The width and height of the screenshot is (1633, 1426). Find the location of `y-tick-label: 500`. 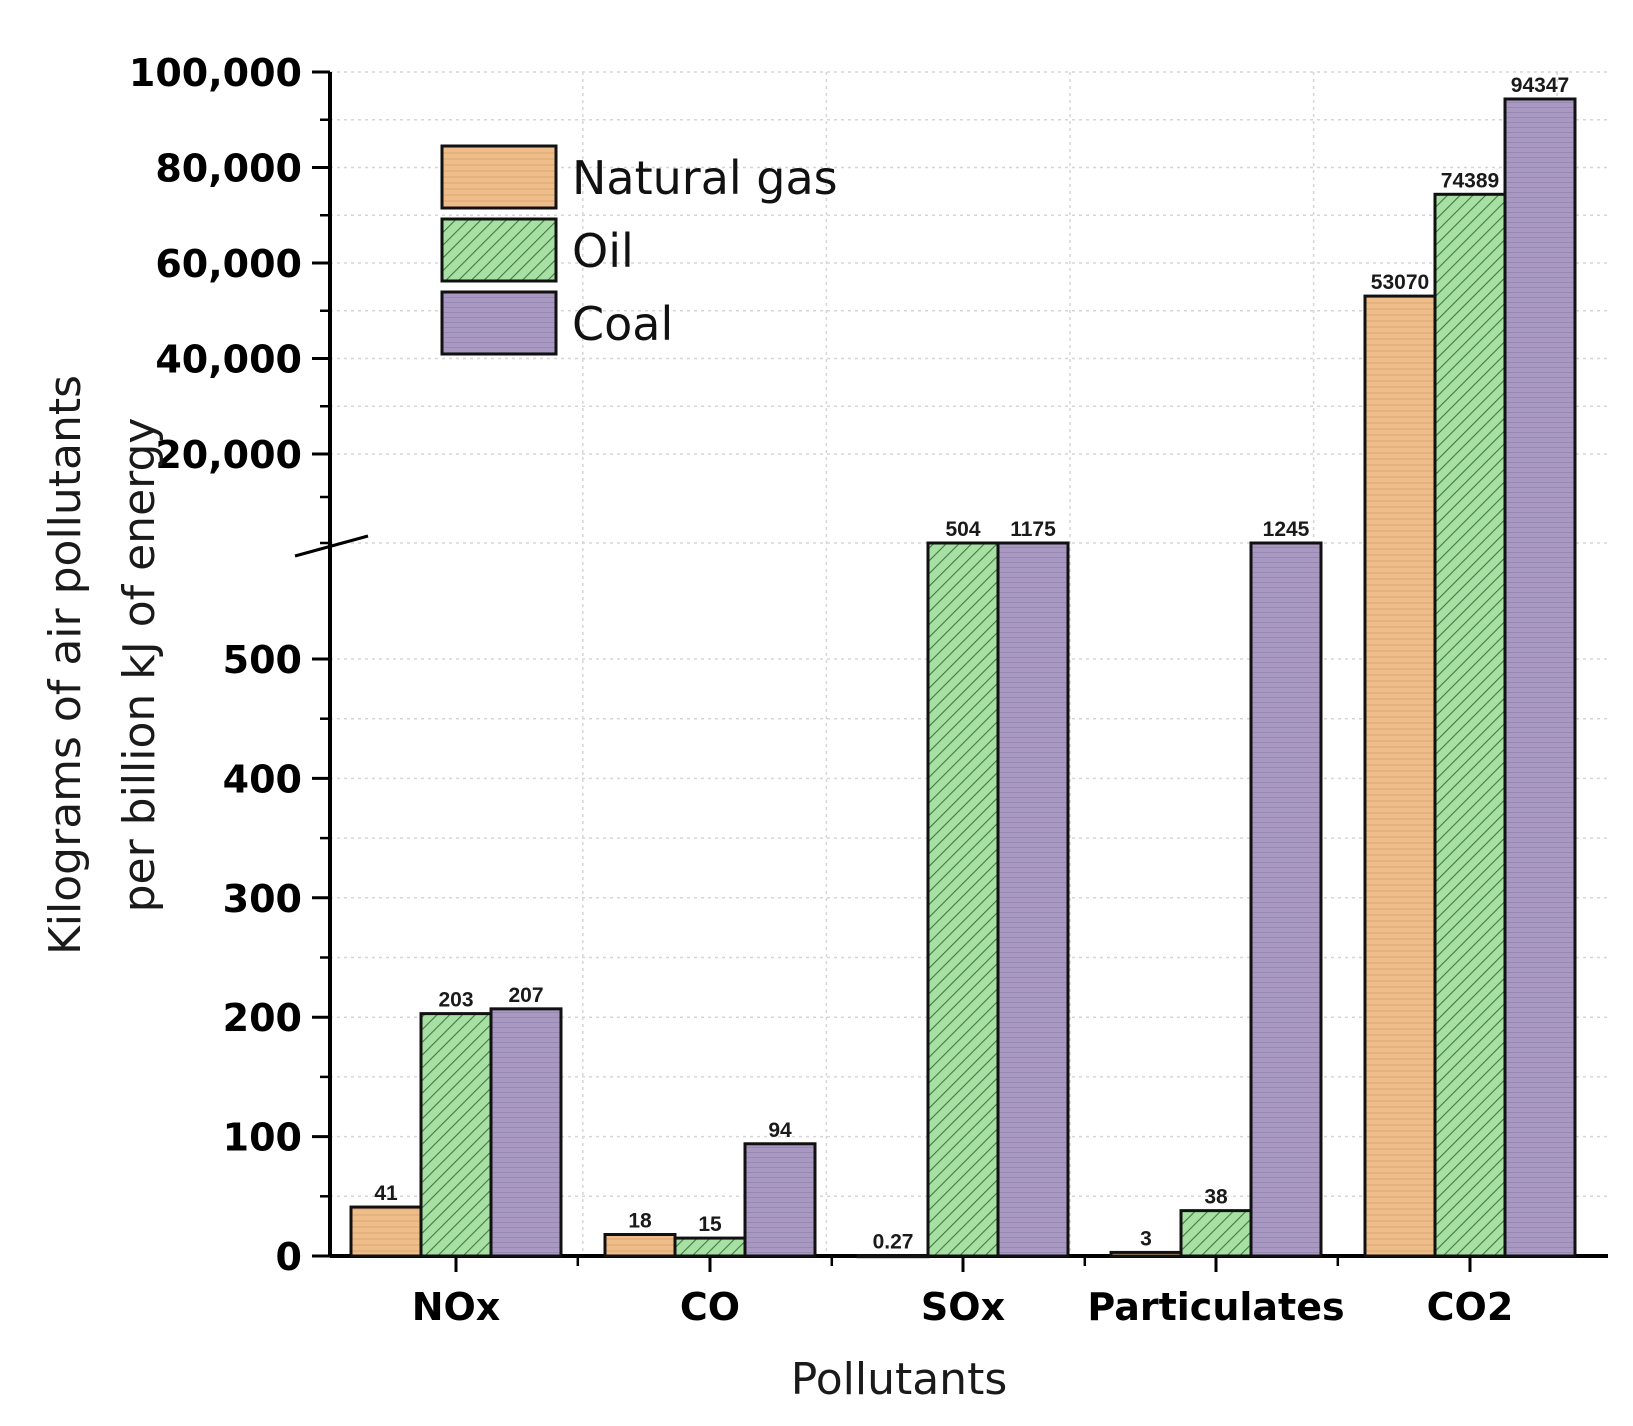

y-tick-label: 500 is located at coordinates (262, 660).